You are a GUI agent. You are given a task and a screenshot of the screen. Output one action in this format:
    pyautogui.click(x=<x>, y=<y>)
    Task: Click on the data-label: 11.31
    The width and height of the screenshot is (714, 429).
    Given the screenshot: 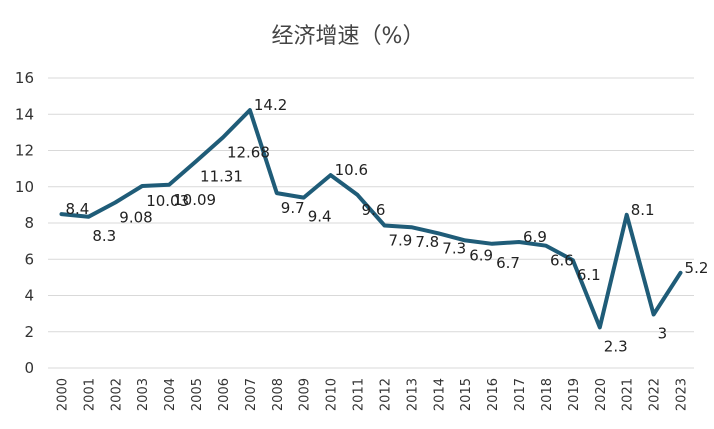 What is the action you would take?
    pyautogui.click(x=221, y=176)
    